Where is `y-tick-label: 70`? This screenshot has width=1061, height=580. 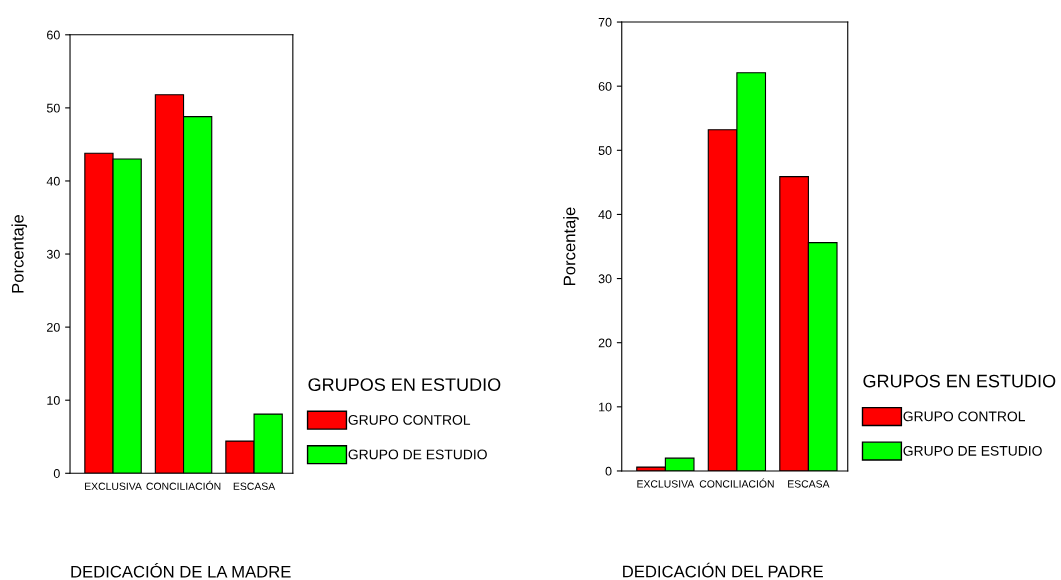 y-tick-label: 70 is located at coordinates (605, 22).